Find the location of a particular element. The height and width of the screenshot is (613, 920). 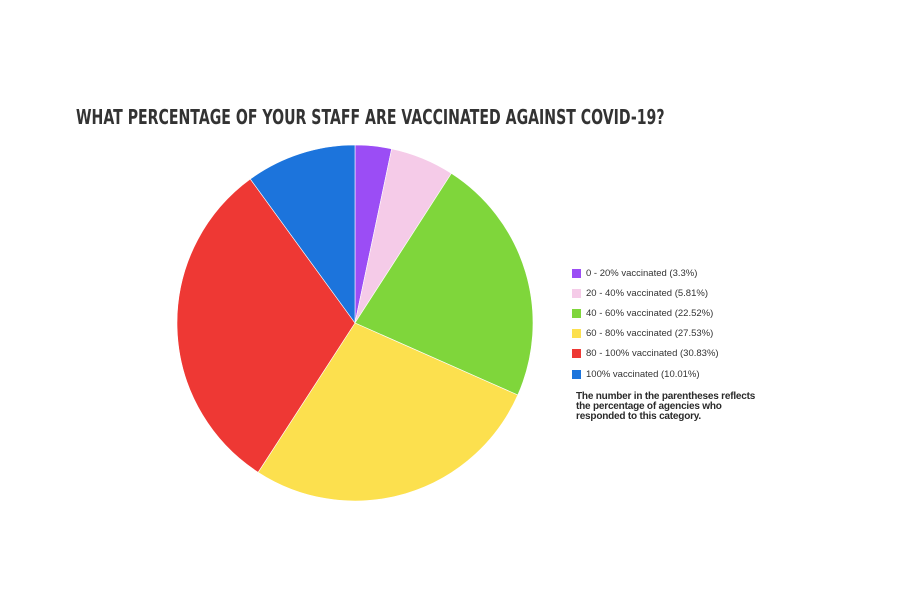

legend-label: 60 - 80% vaccinated (27.53%) is located at coordinates (650, 334).